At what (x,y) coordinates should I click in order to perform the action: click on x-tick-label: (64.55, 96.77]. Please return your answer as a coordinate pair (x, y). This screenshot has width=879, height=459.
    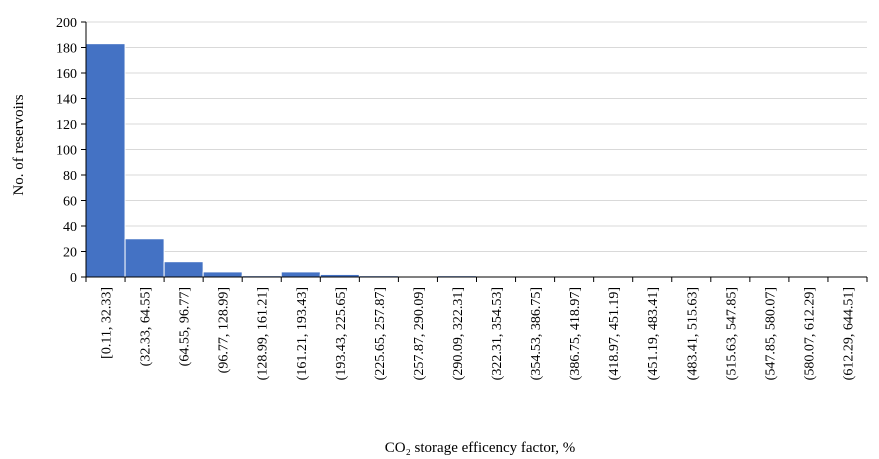
    Looking at the image, I should click on (185, 326).